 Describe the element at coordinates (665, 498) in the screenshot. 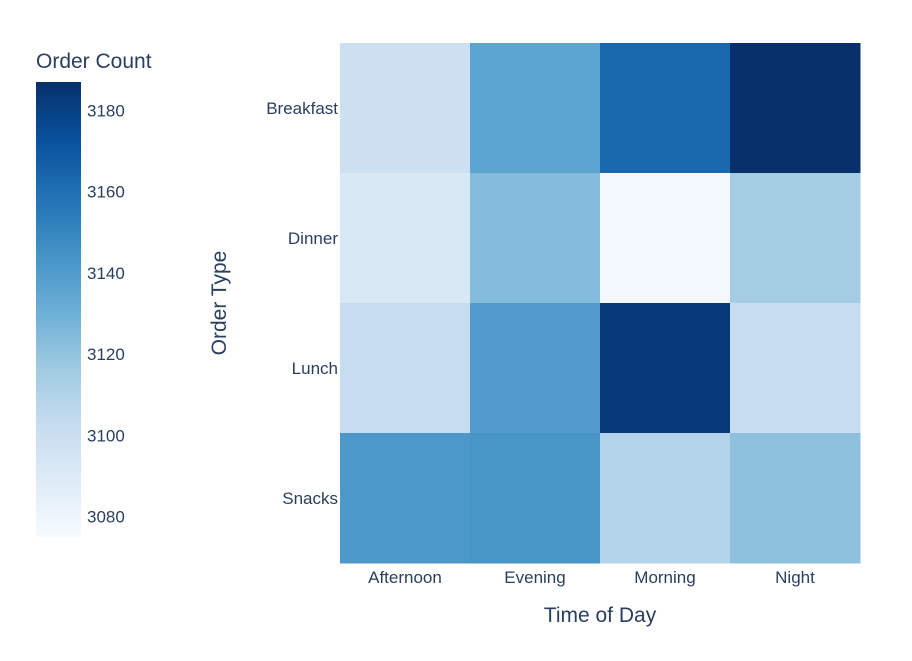

I see `heatmap-cell-snacks-morning` at that location.